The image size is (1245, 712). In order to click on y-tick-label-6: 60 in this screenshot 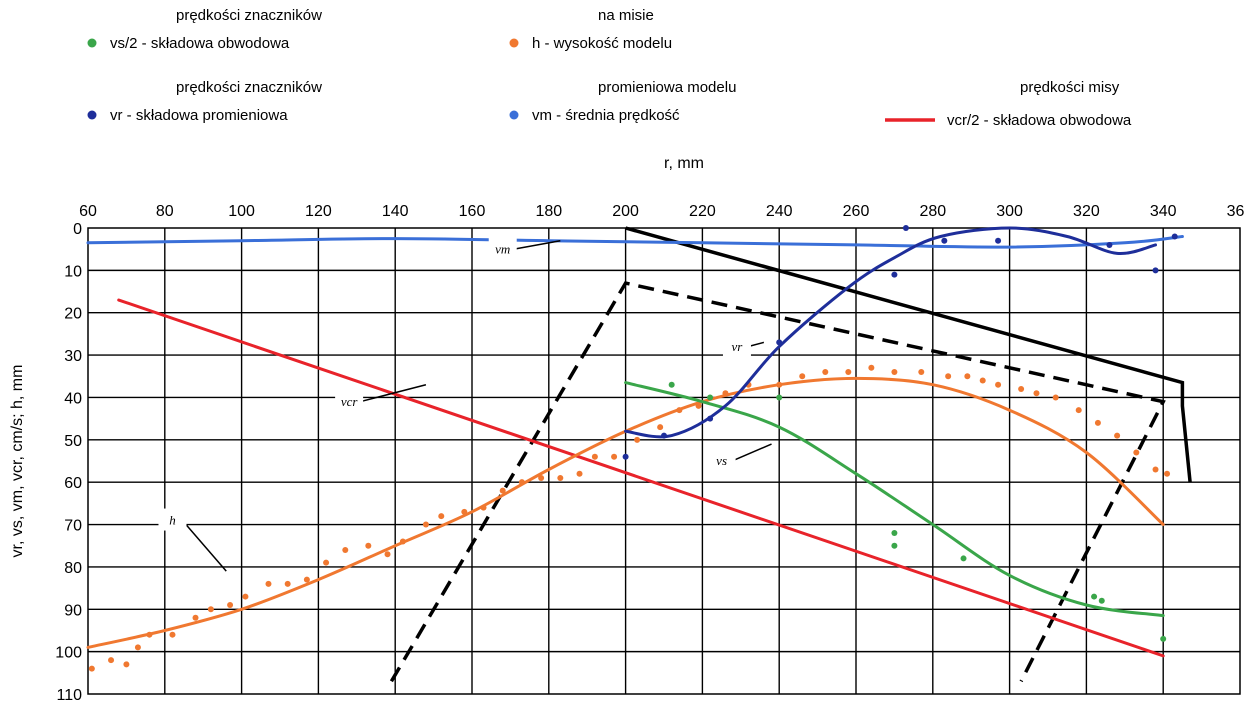, I will do `click(73, 483)`.